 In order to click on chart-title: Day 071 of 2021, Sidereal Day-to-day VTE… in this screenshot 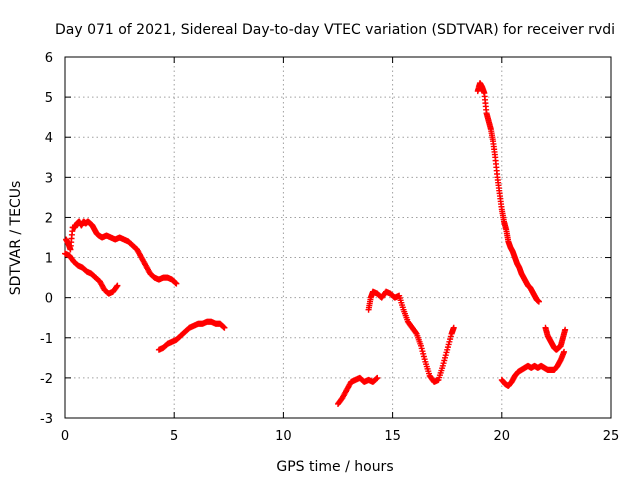, I will do `click(335, 30)`.